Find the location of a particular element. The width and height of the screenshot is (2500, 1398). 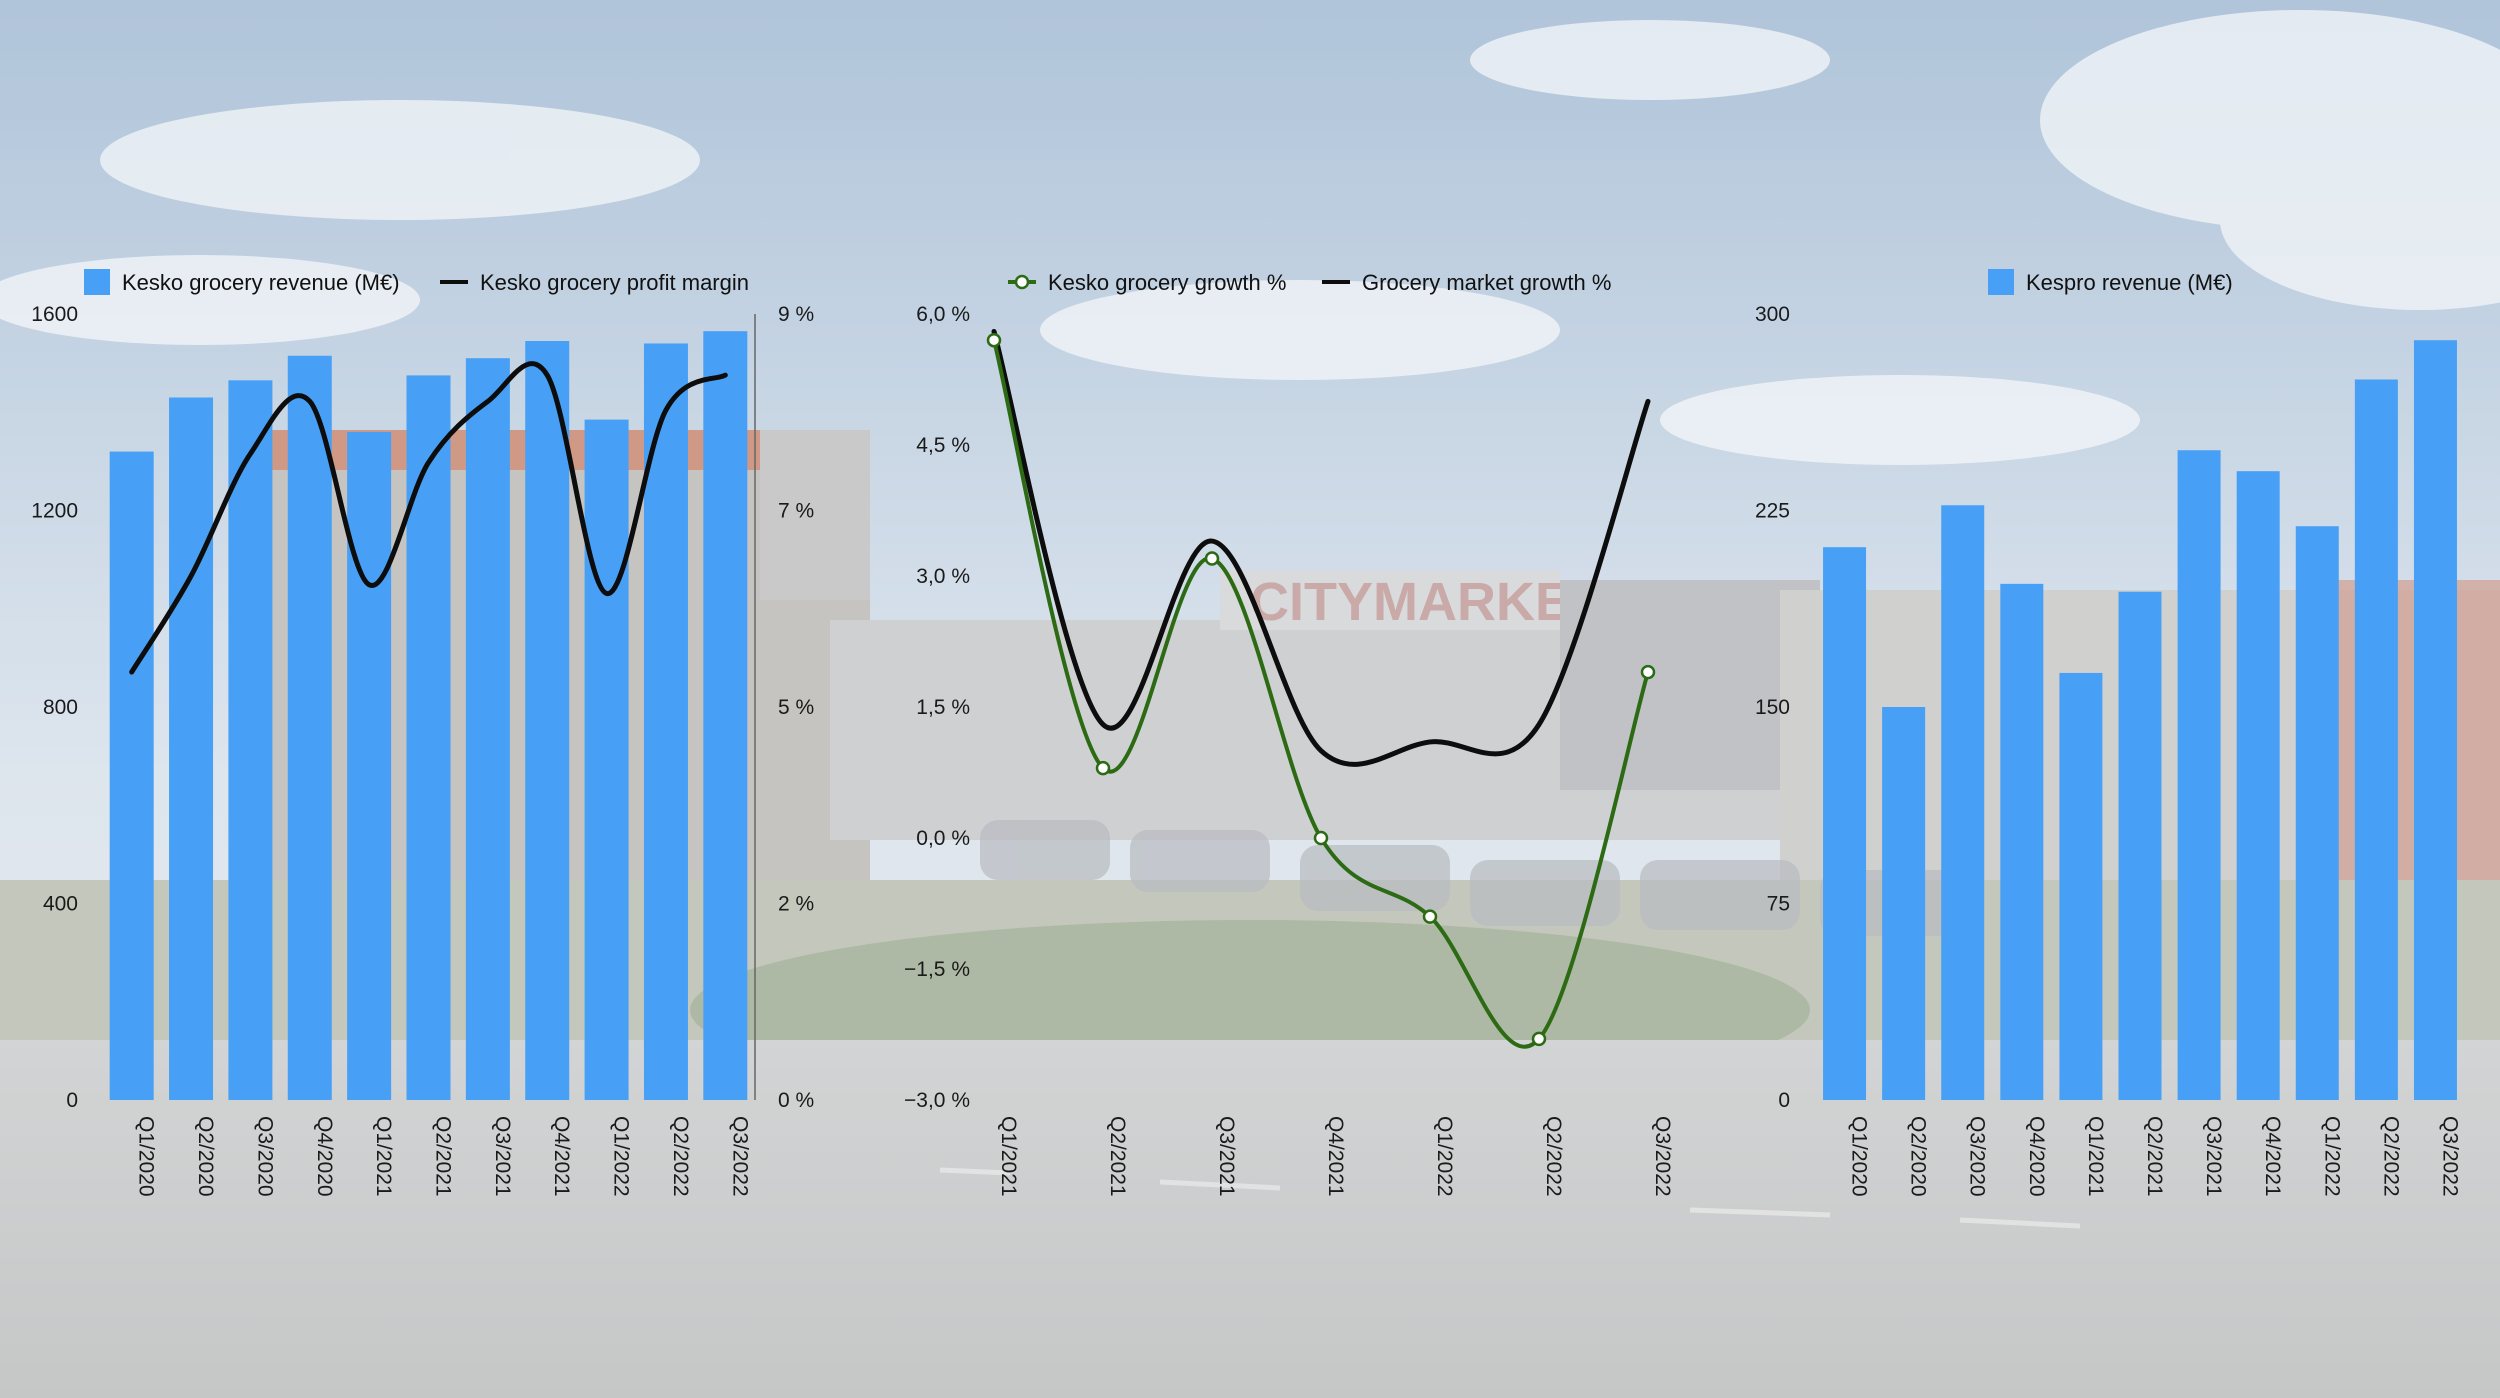

y-tick-label: 6,0 % is located at coordinates (943, 314).